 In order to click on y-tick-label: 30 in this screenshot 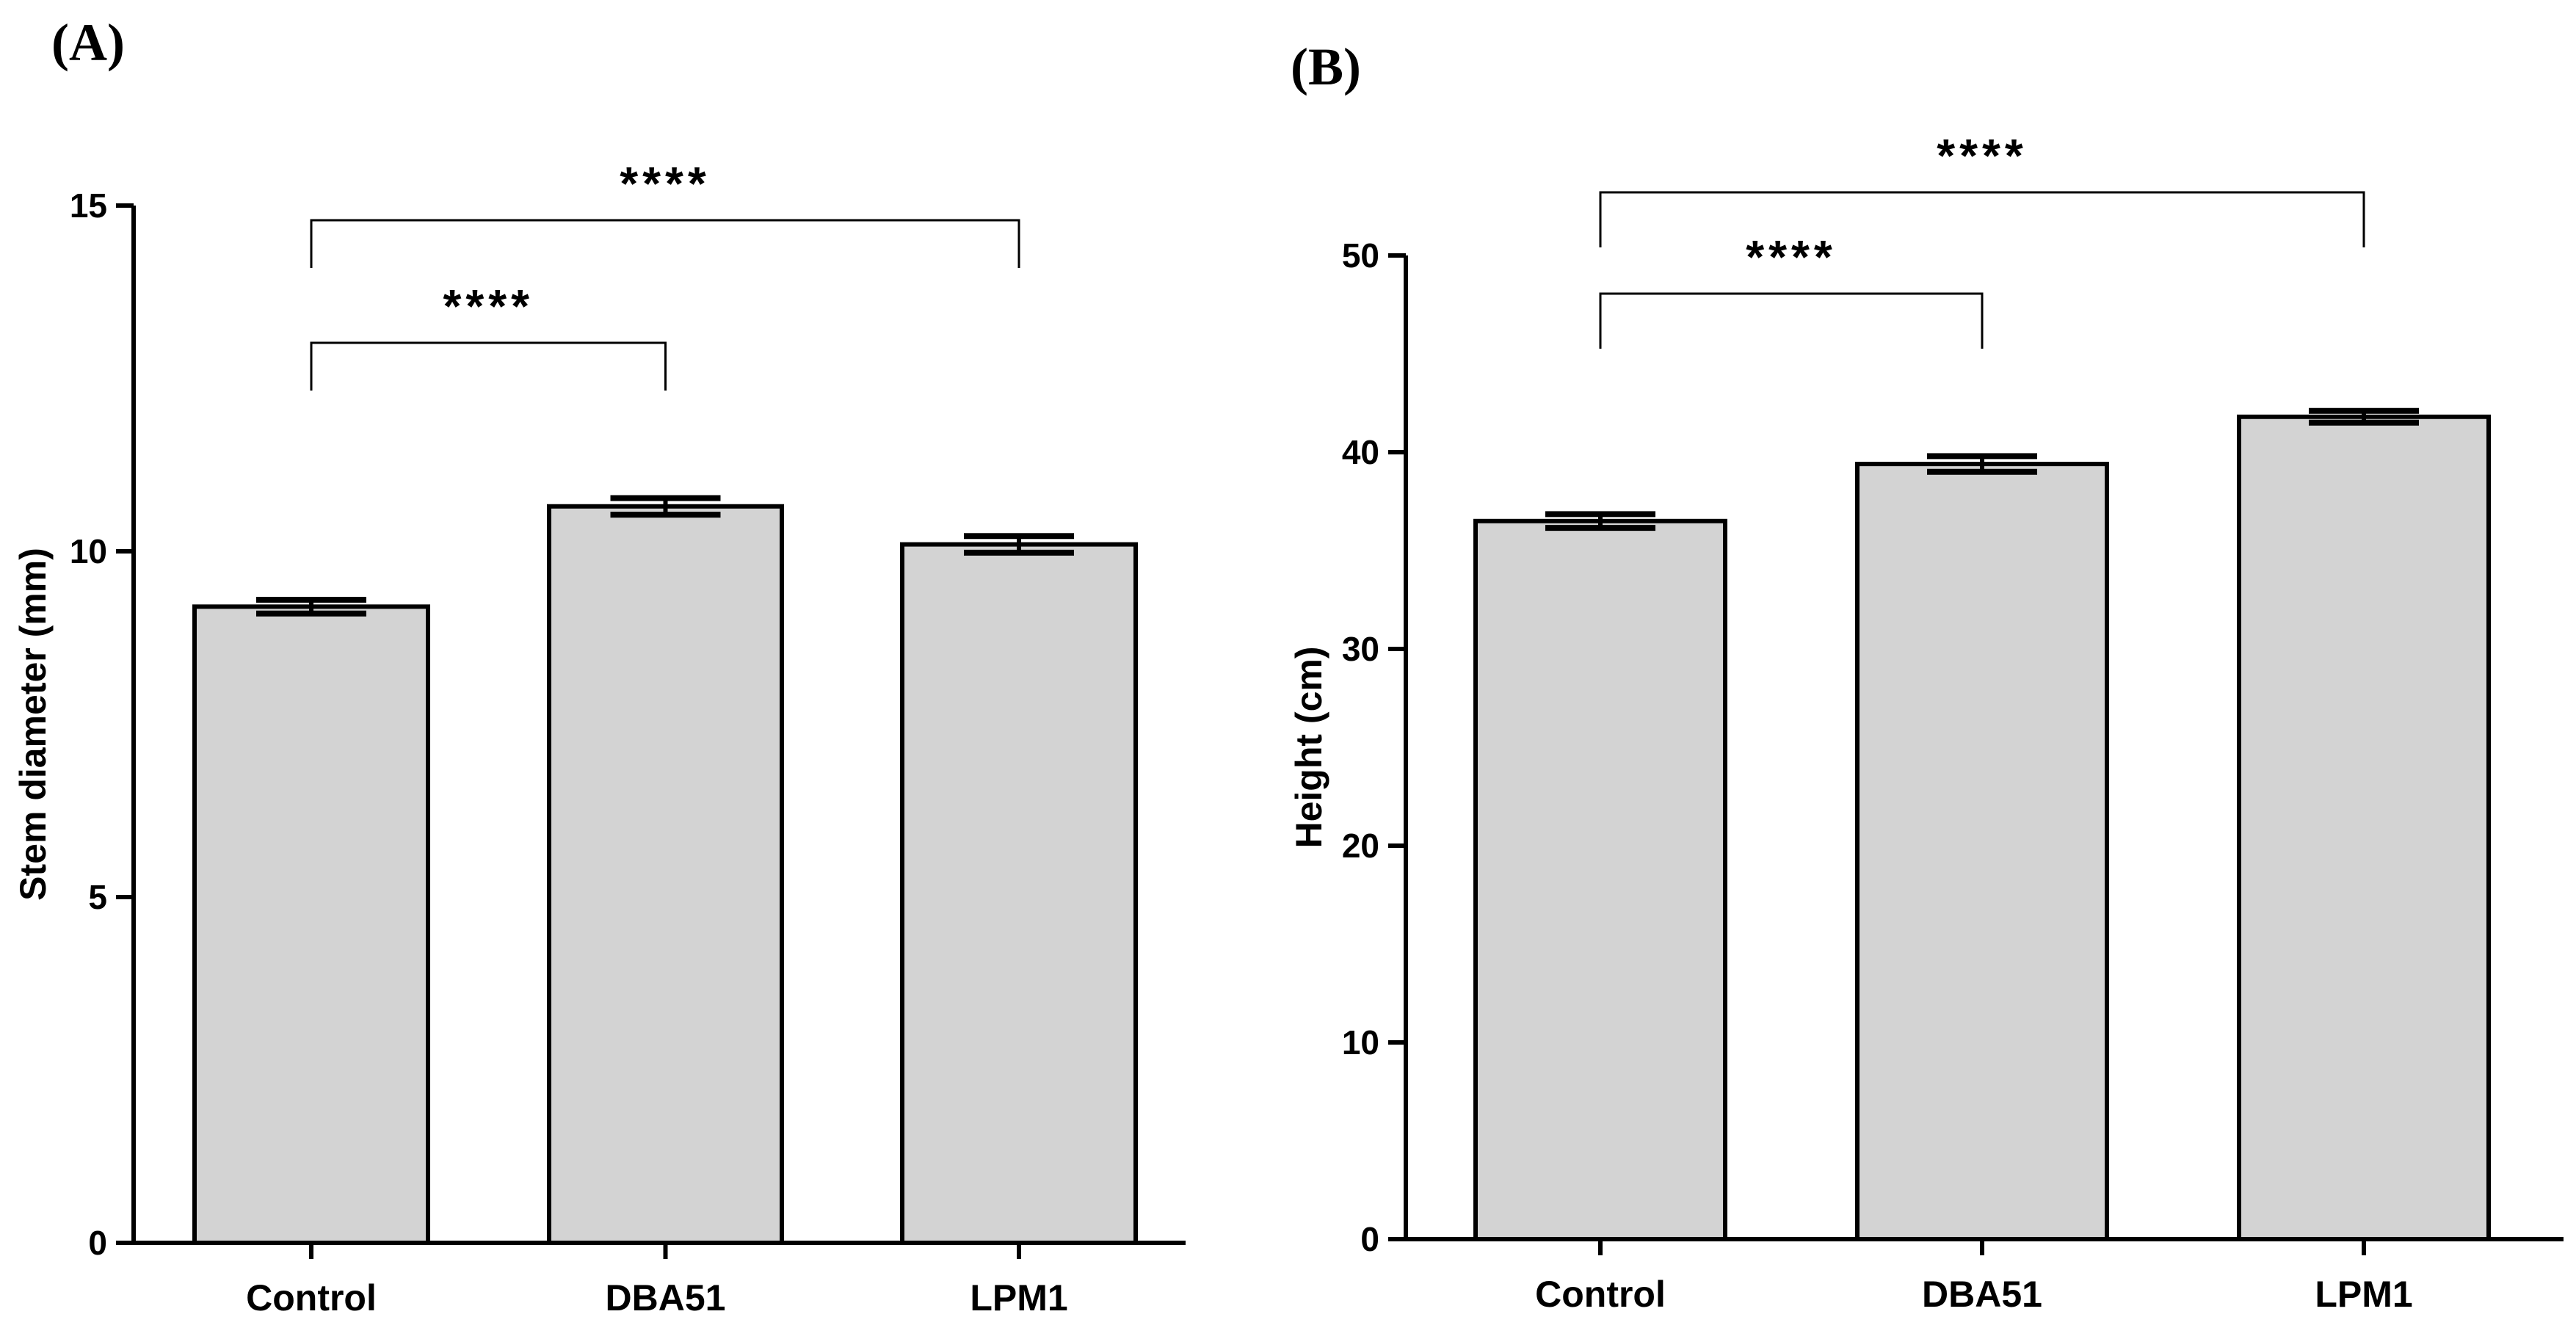, I will do `click(1361, 649)`.